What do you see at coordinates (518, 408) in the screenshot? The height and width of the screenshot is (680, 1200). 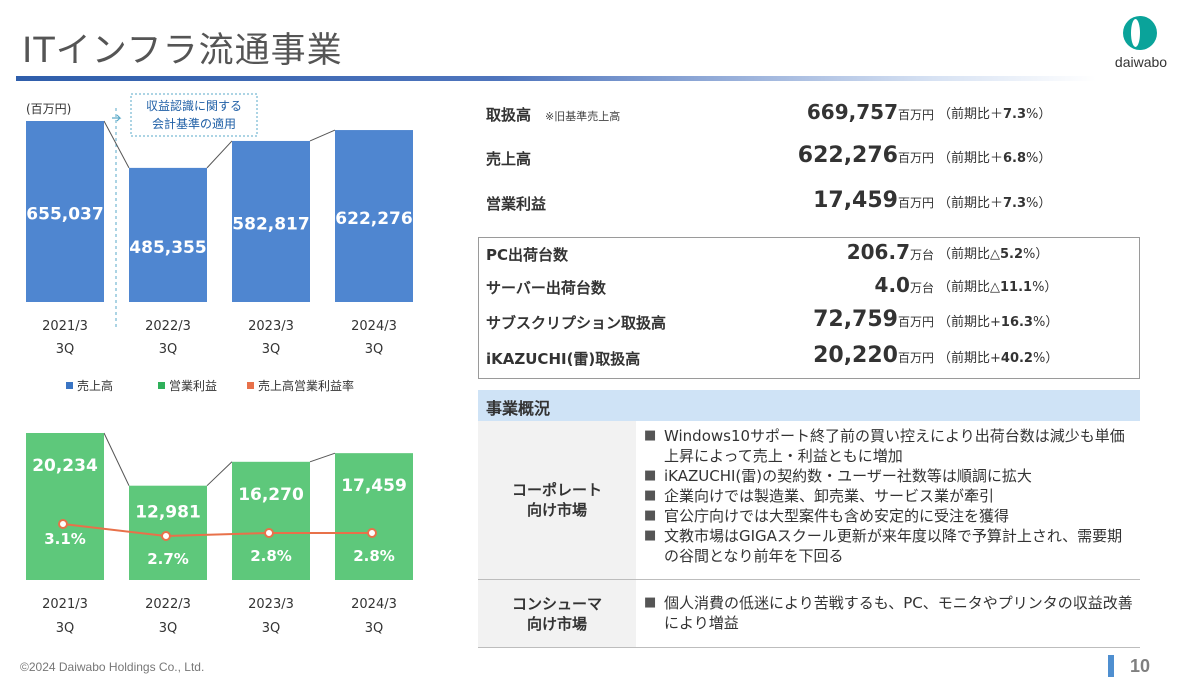 I see `overview-title: 事業概況` at bounding box center [518, 408].